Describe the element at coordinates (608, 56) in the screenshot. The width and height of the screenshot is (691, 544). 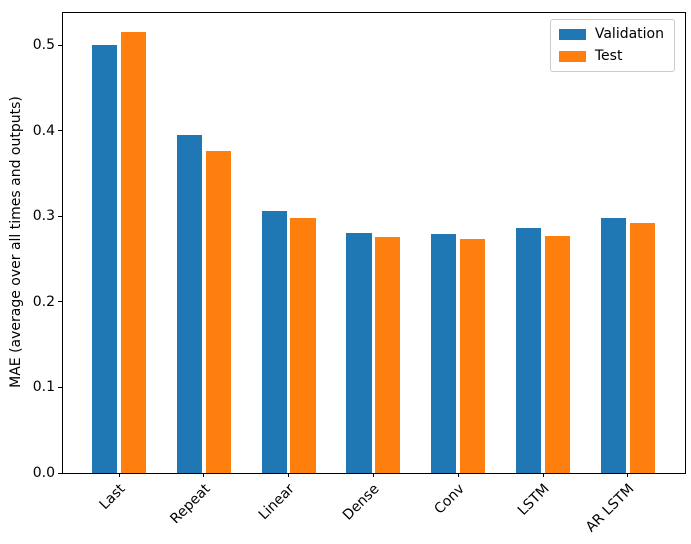
I see `legend-label-test: Test` at that location.